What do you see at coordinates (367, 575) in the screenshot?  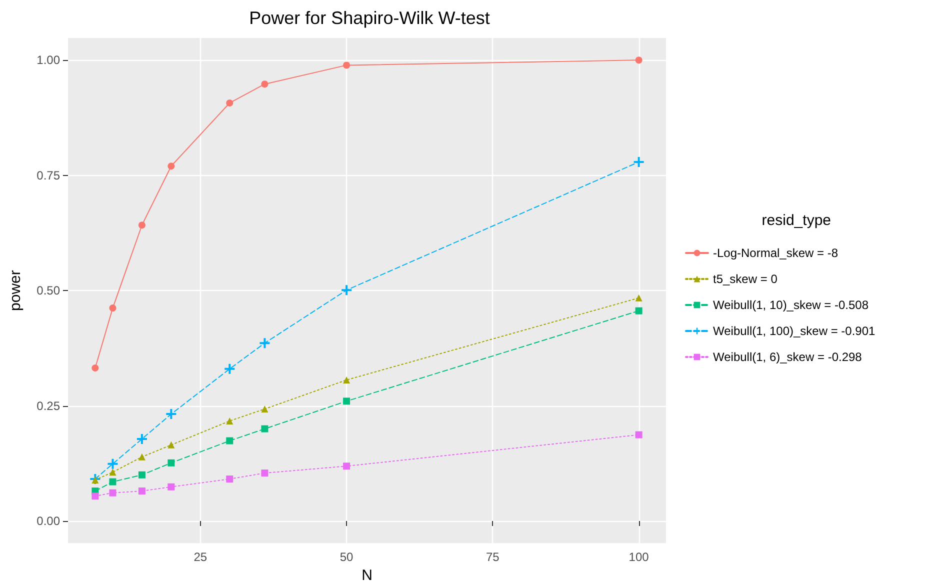 I see `x-axis-title: N` at bounding box center [367, 575].